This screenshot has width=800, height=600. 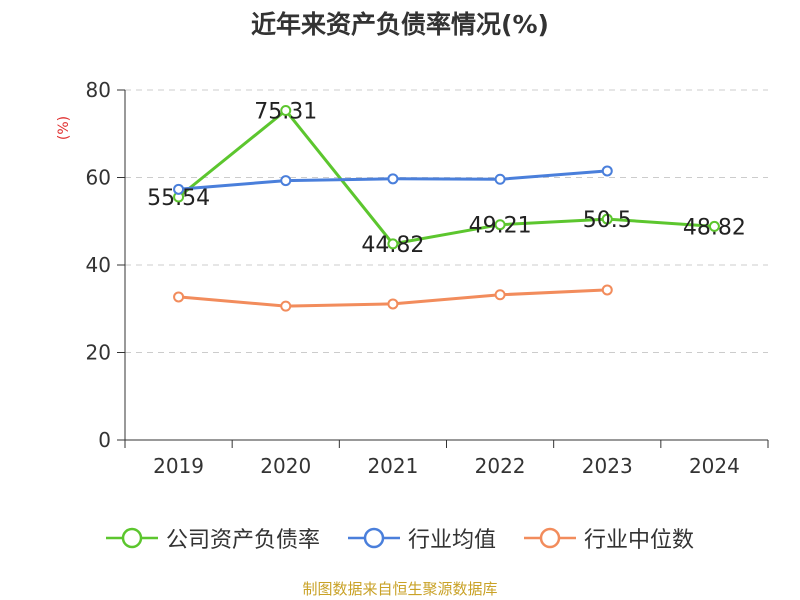 I want to click on data-label: 44.82, so click(x=392, y=245).